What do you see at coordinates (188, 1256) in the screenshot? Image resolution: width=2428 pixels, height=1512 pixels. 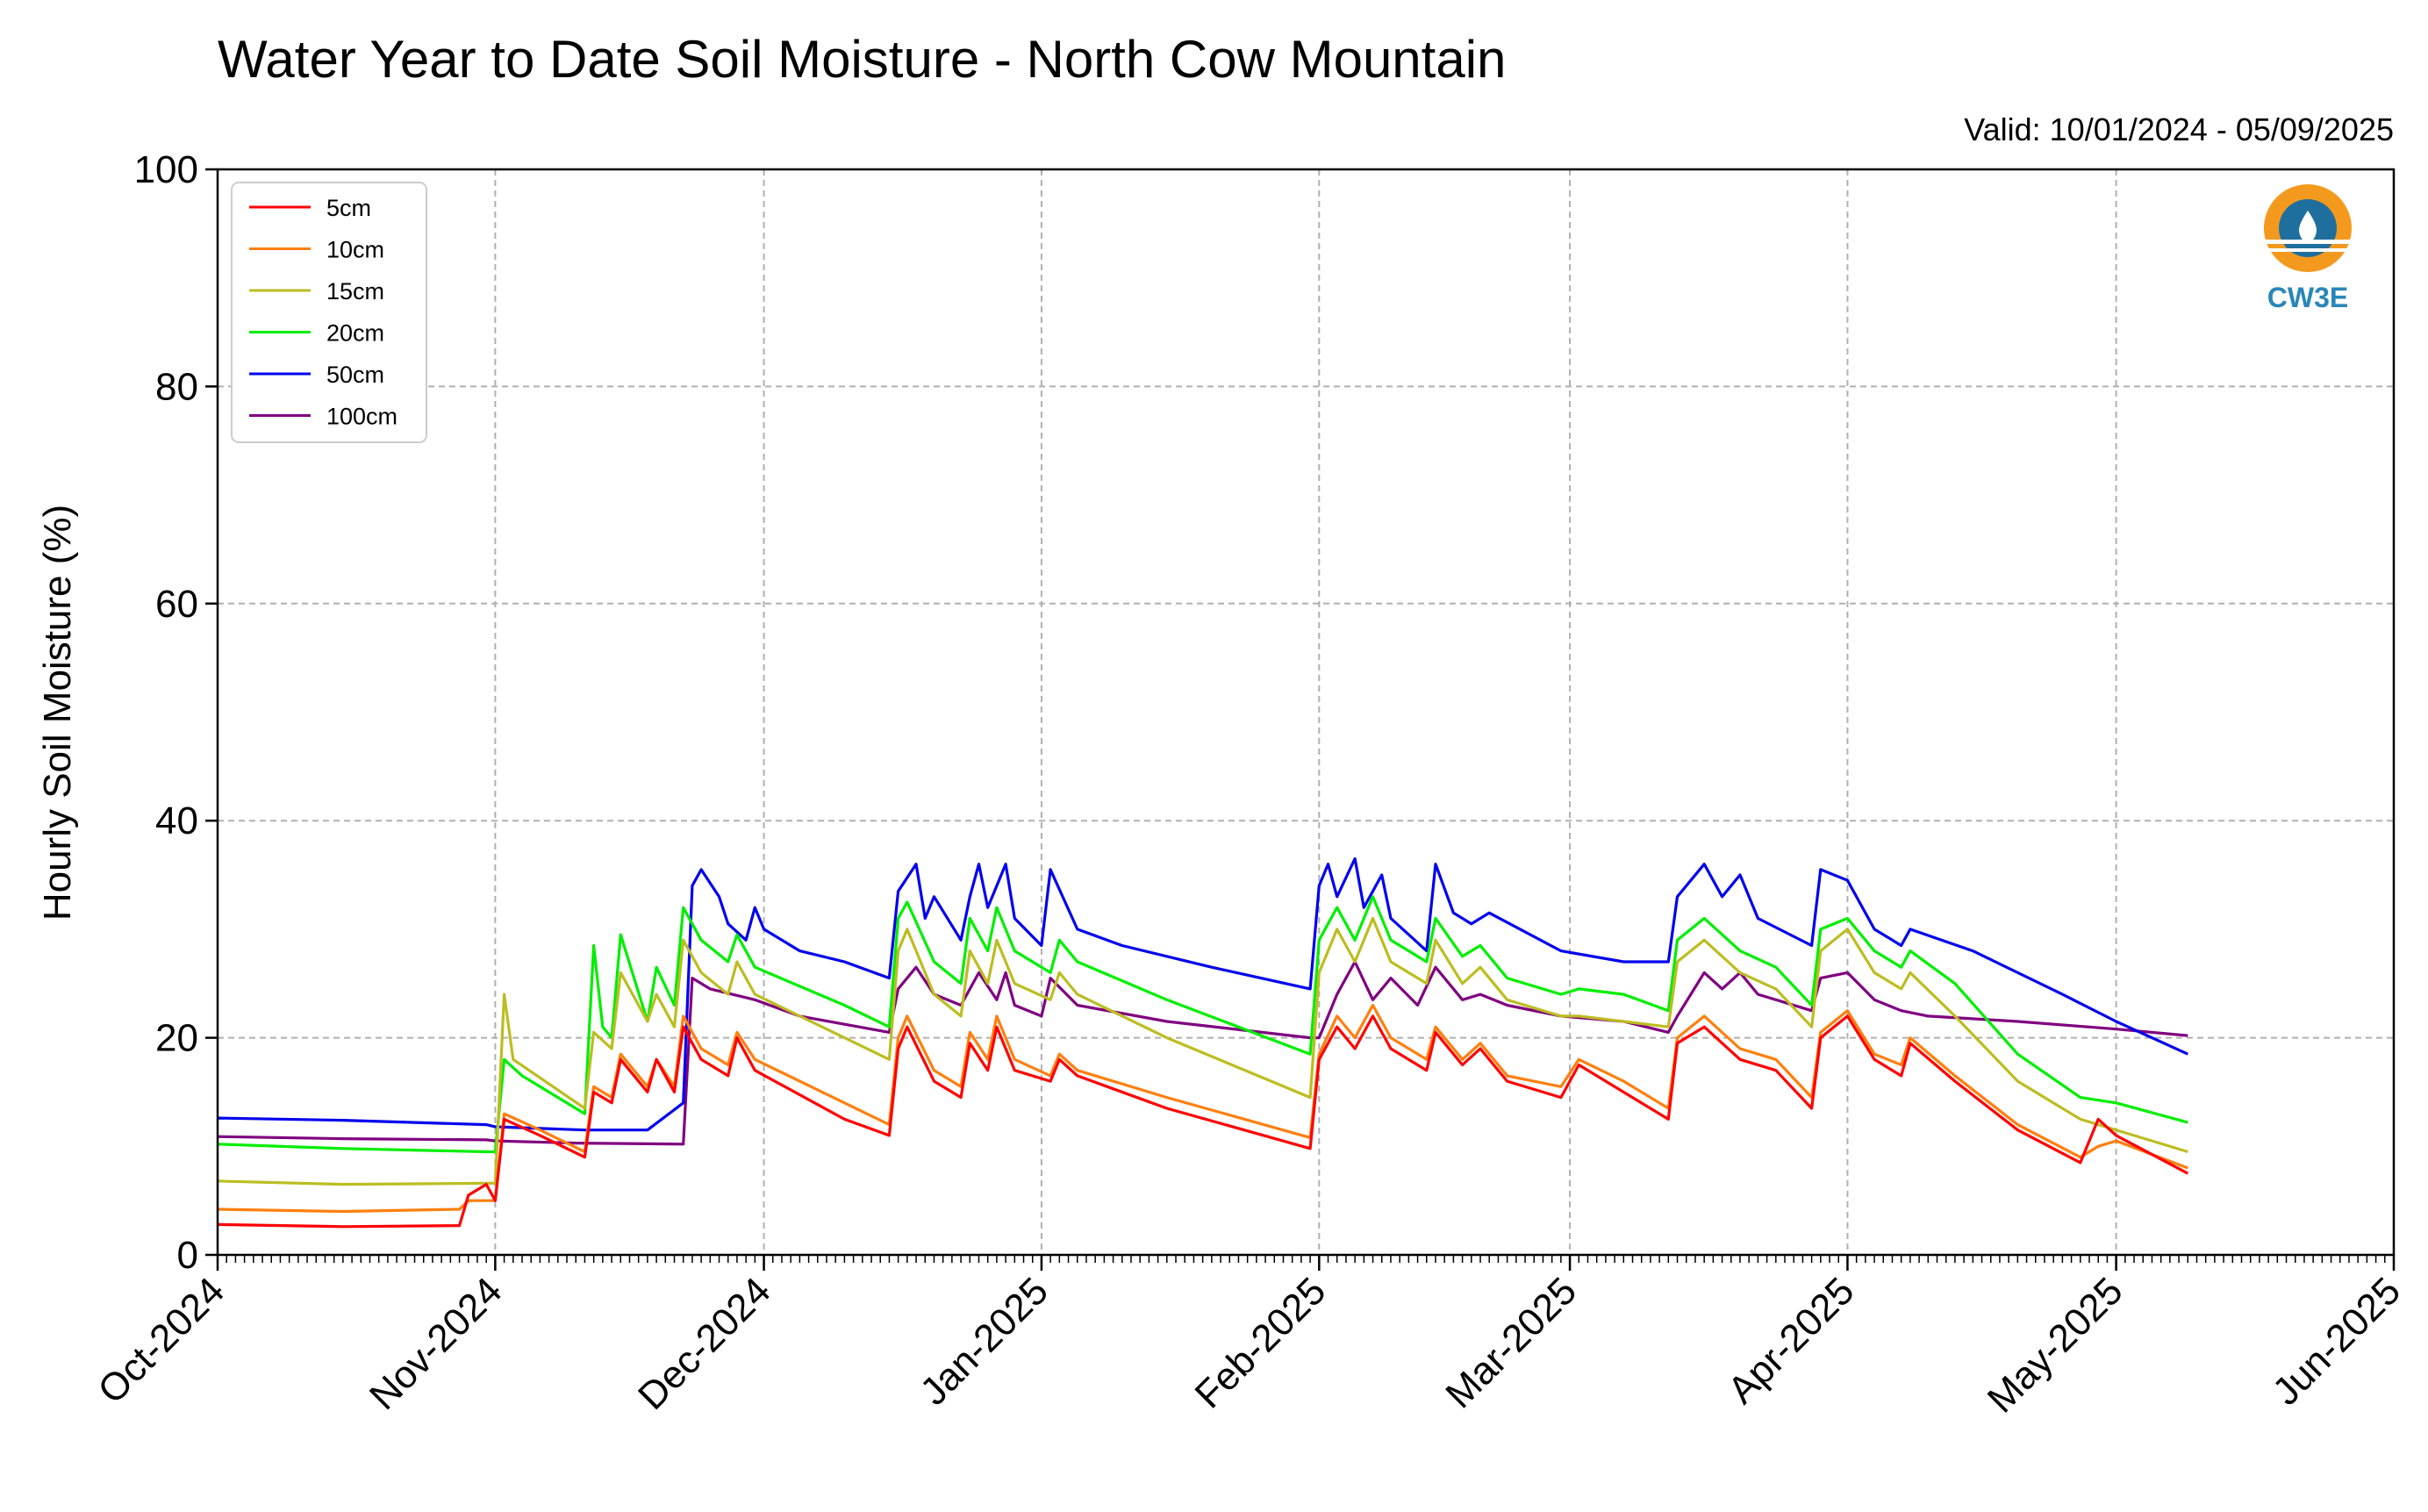 I see `y-tick-label: 0` at bounding box center [188, 1256].